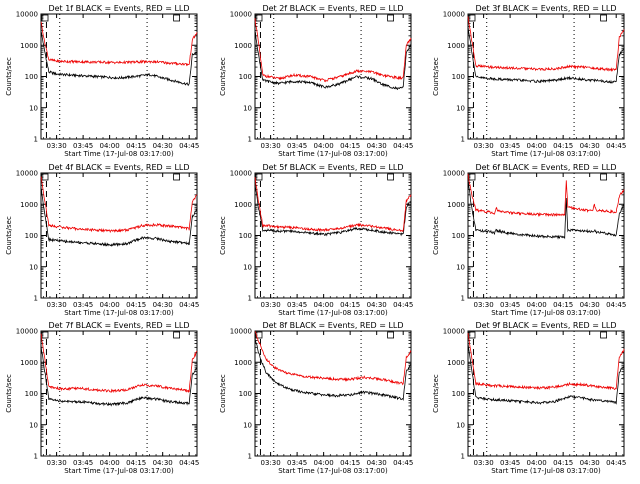 This screenshot has height=484, width=640. What do you see at coordinates (332, 8) in the screenshot?
I see `plot-title: Det 2f BLACK = Events, RED = LLD` at bounding box center [332, 8].